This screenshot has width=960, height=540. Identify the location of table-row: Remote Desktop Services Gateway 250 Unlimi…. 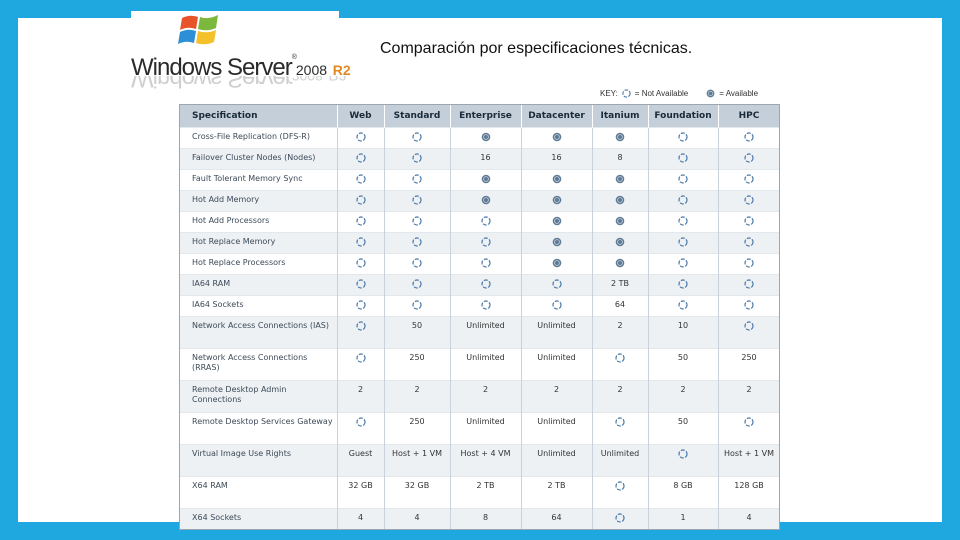
(479, 427).